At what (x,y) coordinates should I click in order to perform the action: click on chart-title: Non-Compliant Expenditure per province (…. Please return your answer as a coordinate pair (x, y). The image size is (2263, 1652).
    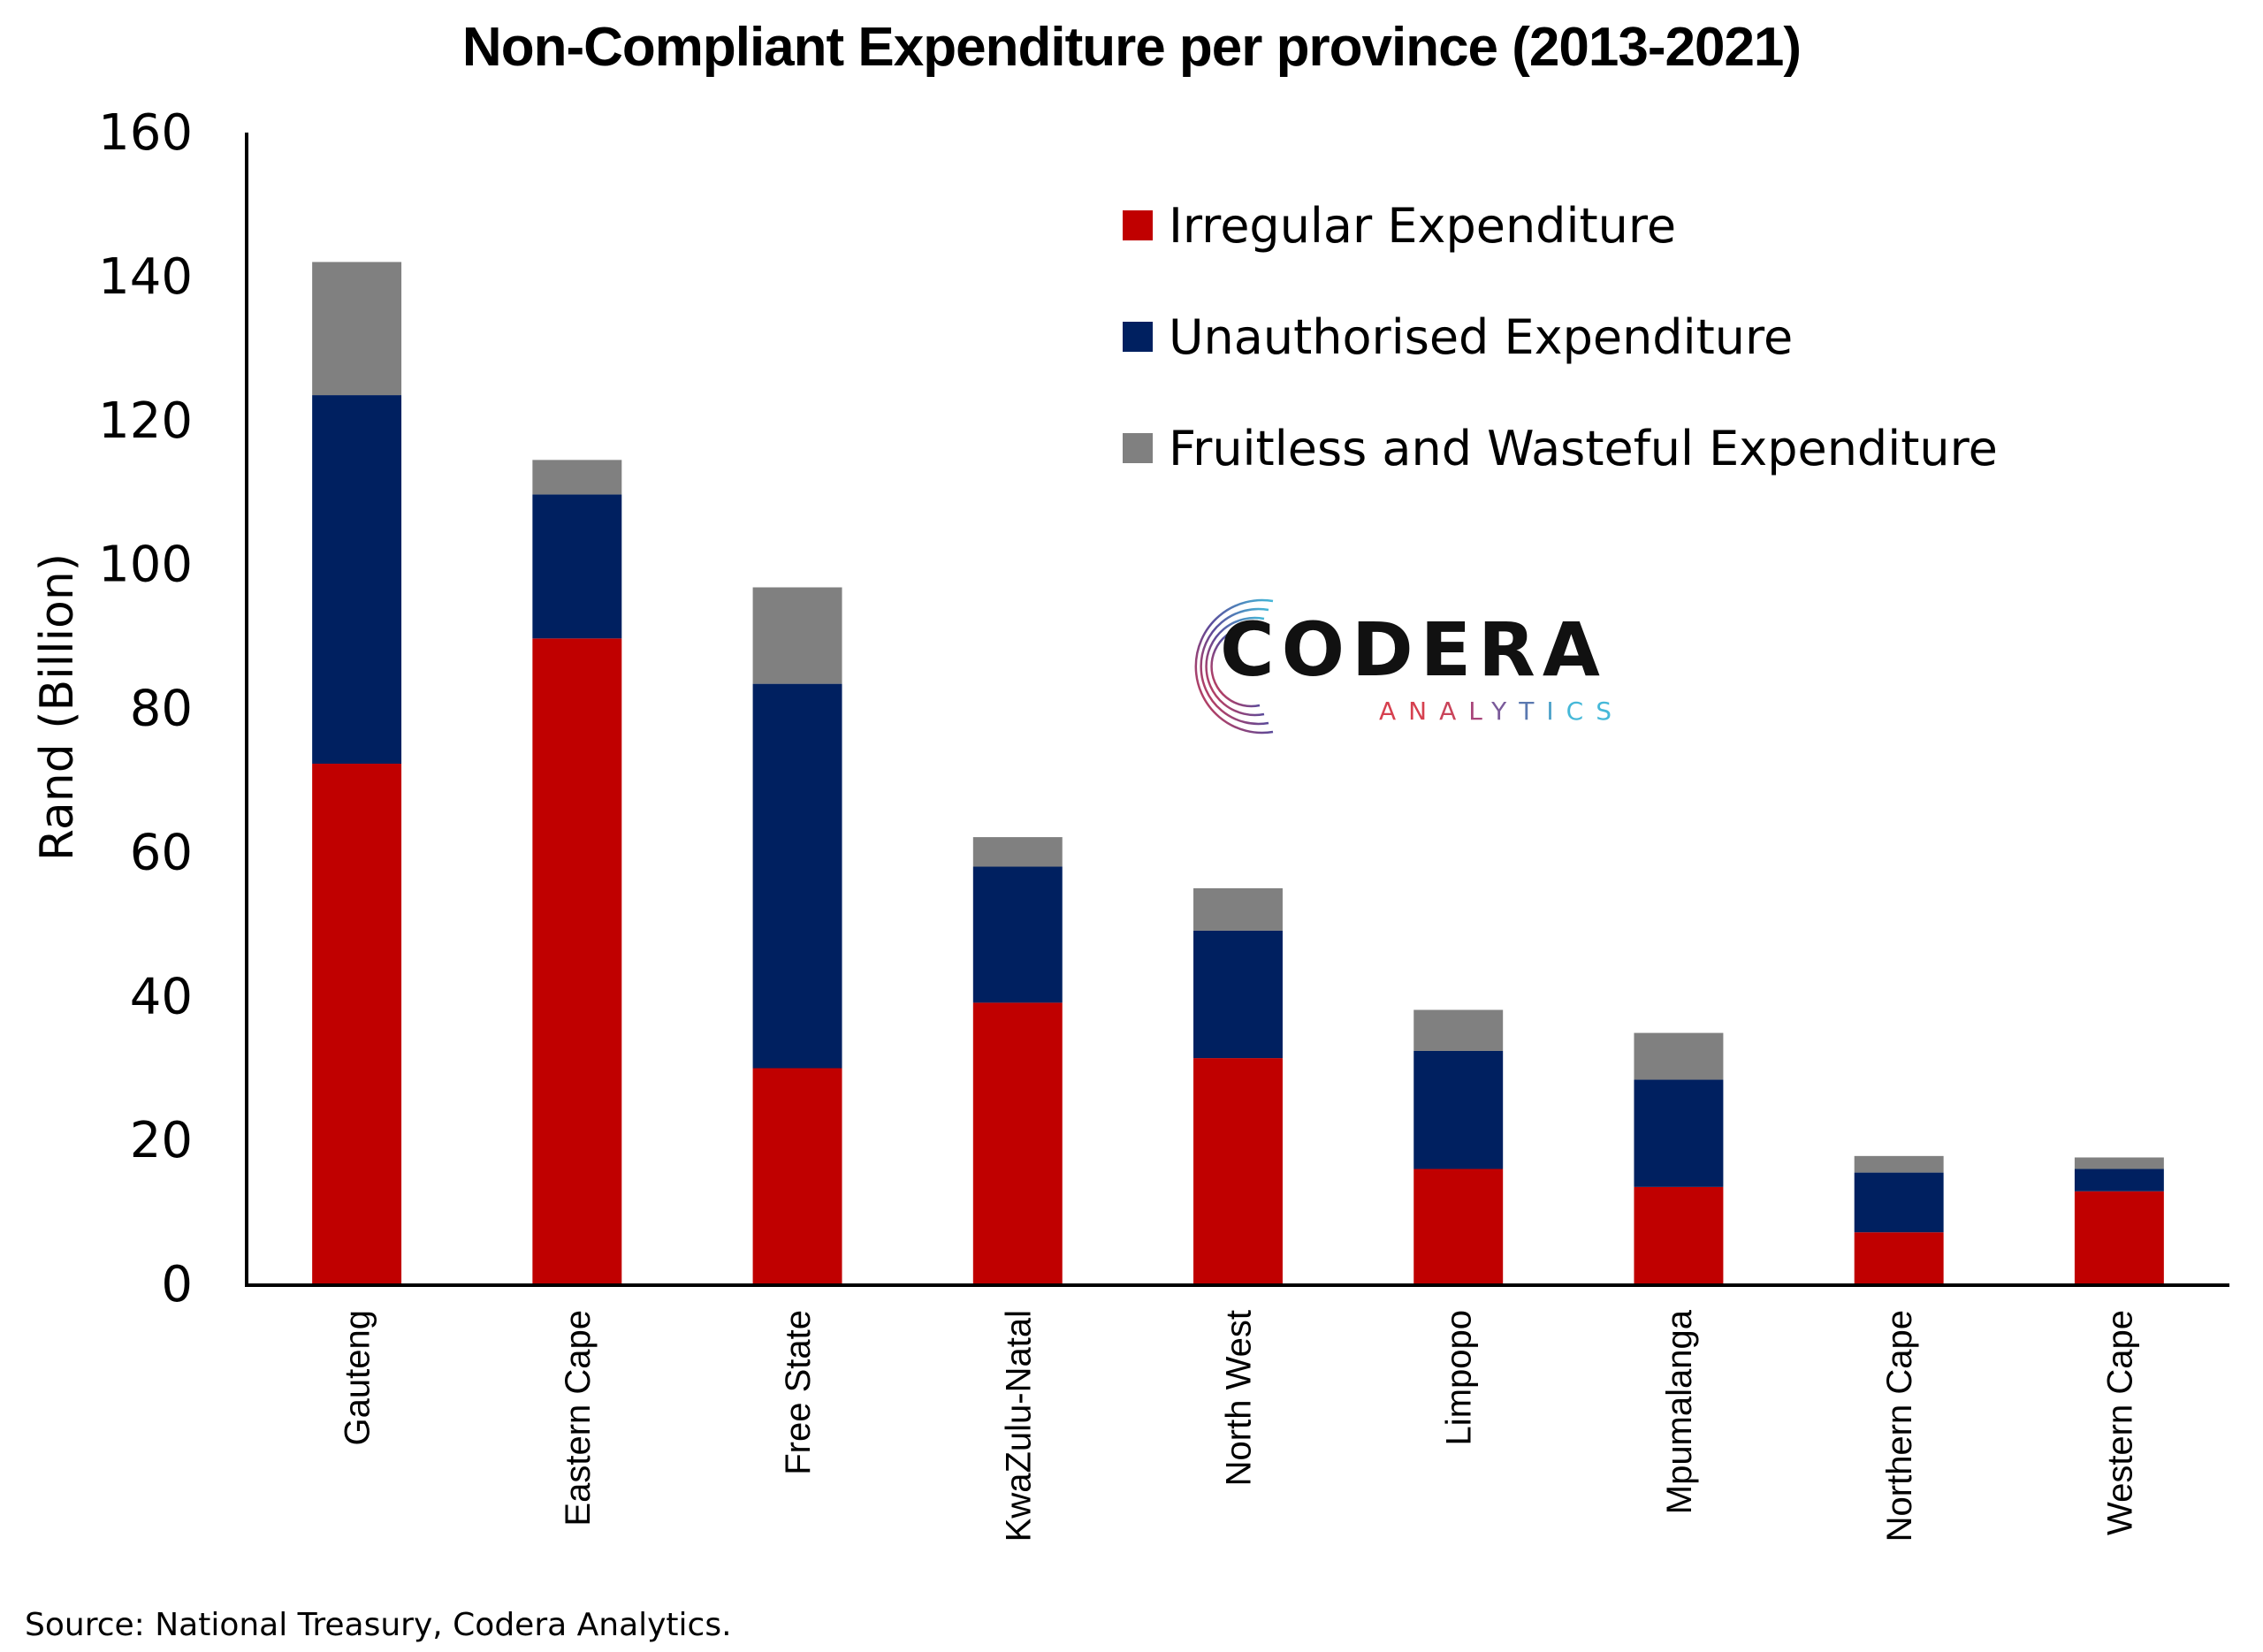
    Looking at the image, I should click on (1131, 48).